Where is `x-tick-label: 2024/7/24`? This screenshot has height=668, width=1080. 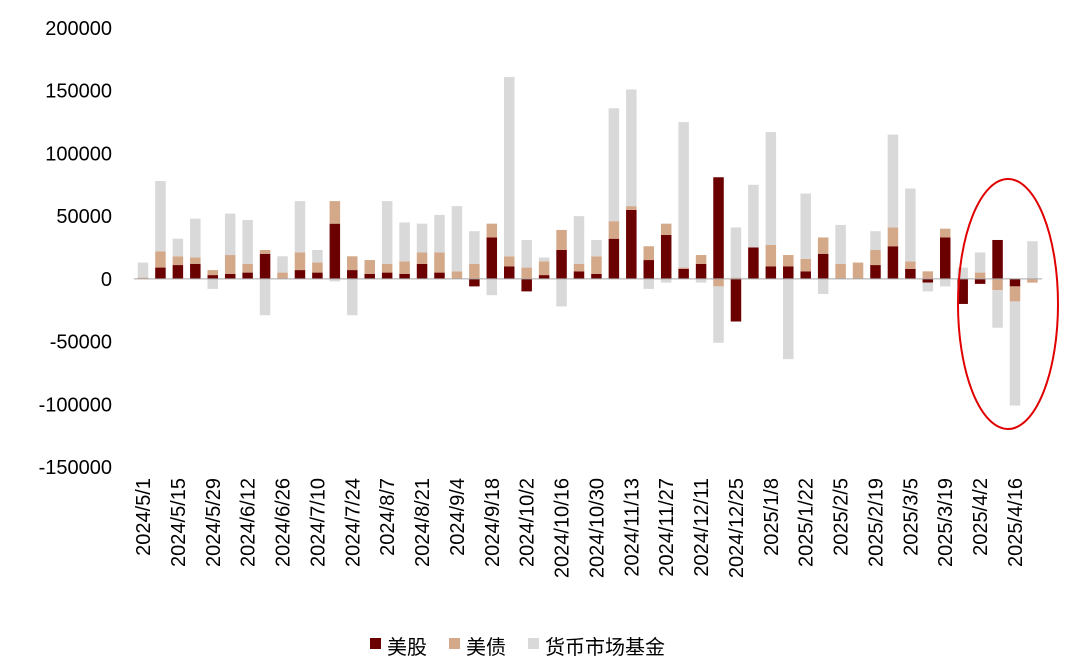 x-tick-label: 2024/7/24 is located at coordinates (353, 522).